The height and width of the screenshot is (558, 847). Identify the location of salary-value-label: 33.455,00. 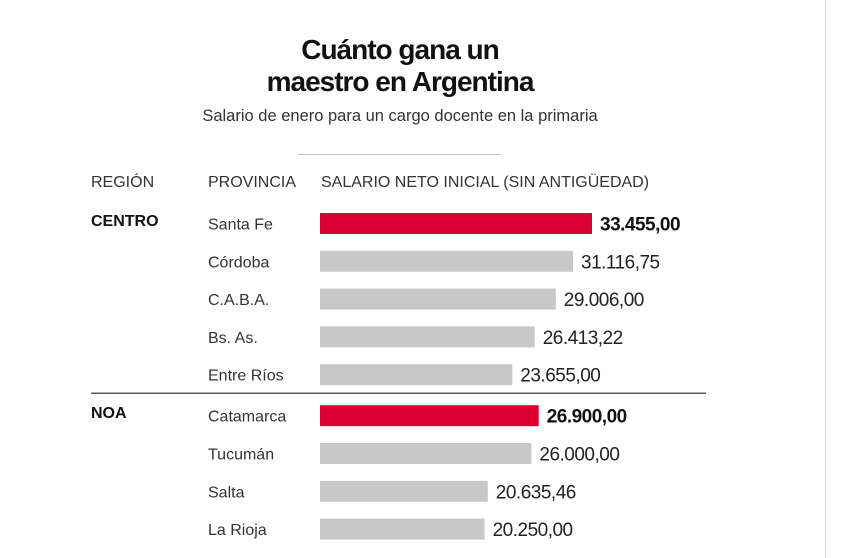
(640, 225).